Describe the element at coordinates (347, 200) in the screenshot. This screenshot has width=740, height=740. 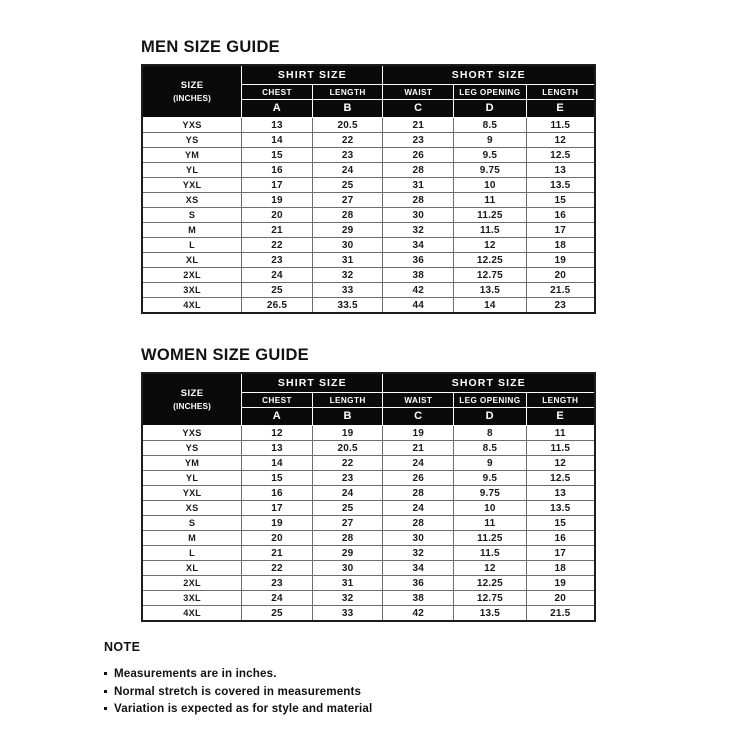
I see `row-shirt-length: 27` at that location.